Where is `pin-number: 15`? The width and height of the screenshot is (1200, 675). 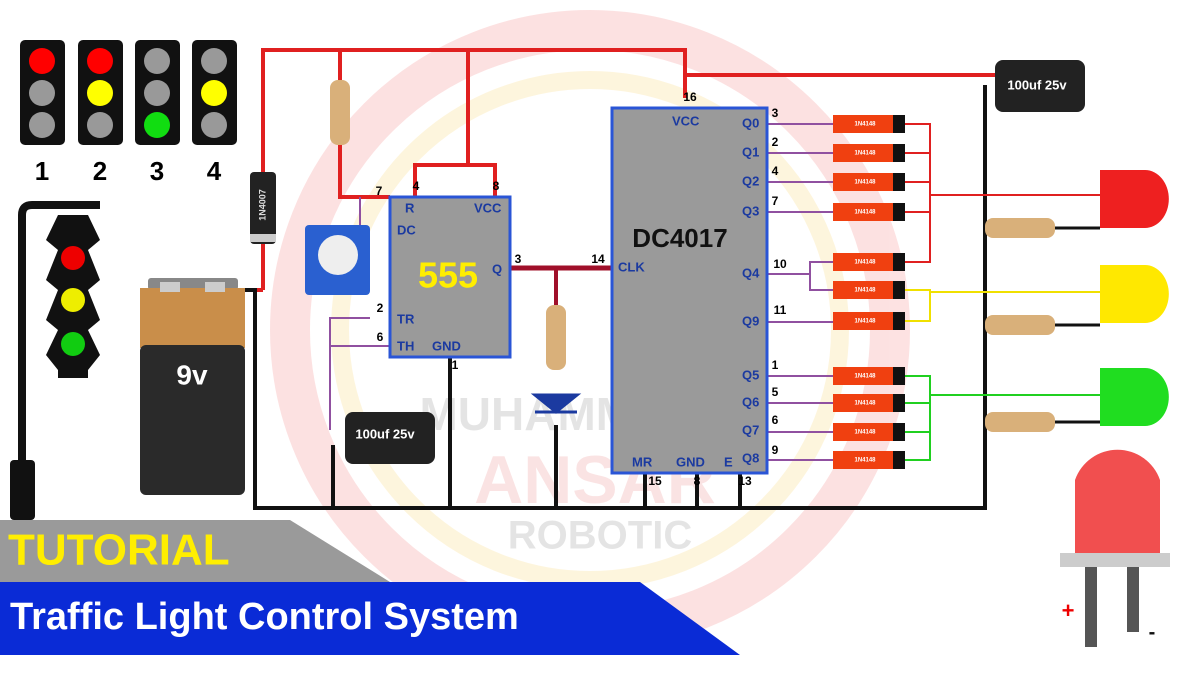
pin-number: 15 is located at coordinates (655, 481).